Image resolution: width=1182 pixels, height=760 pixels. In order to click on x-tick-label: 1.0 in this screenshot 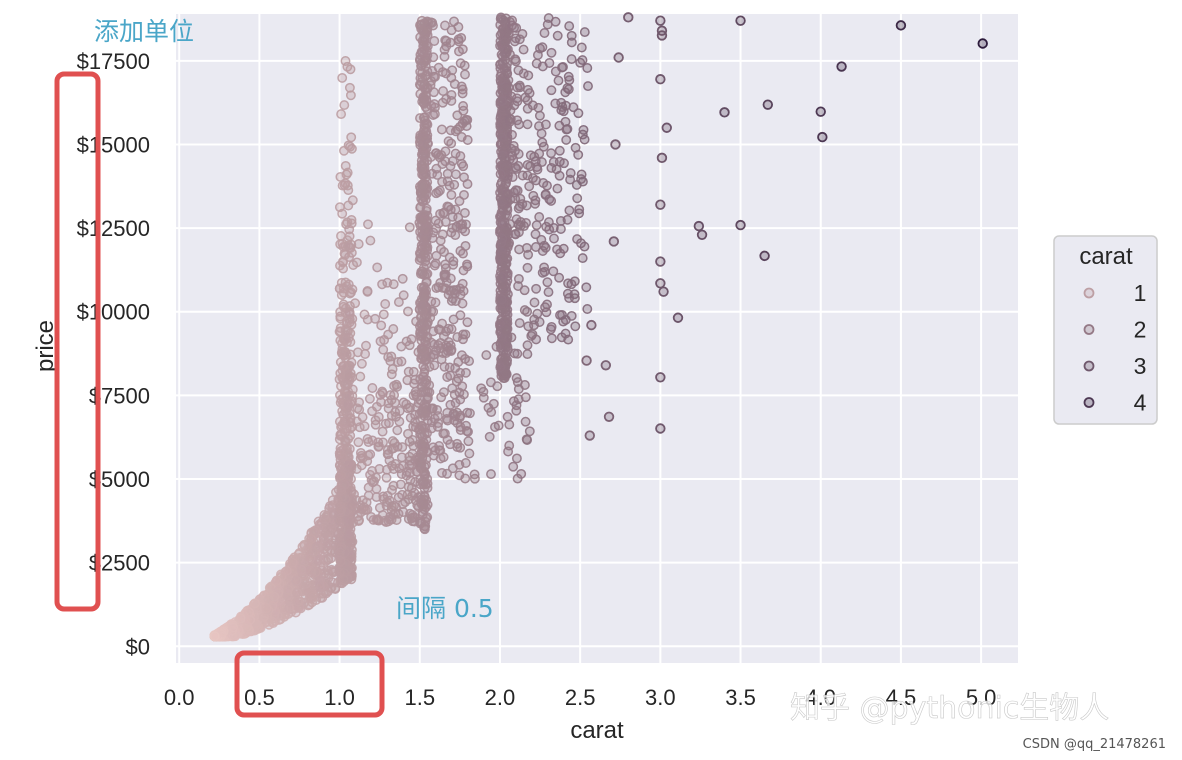, I will do `click(339, 697)`.